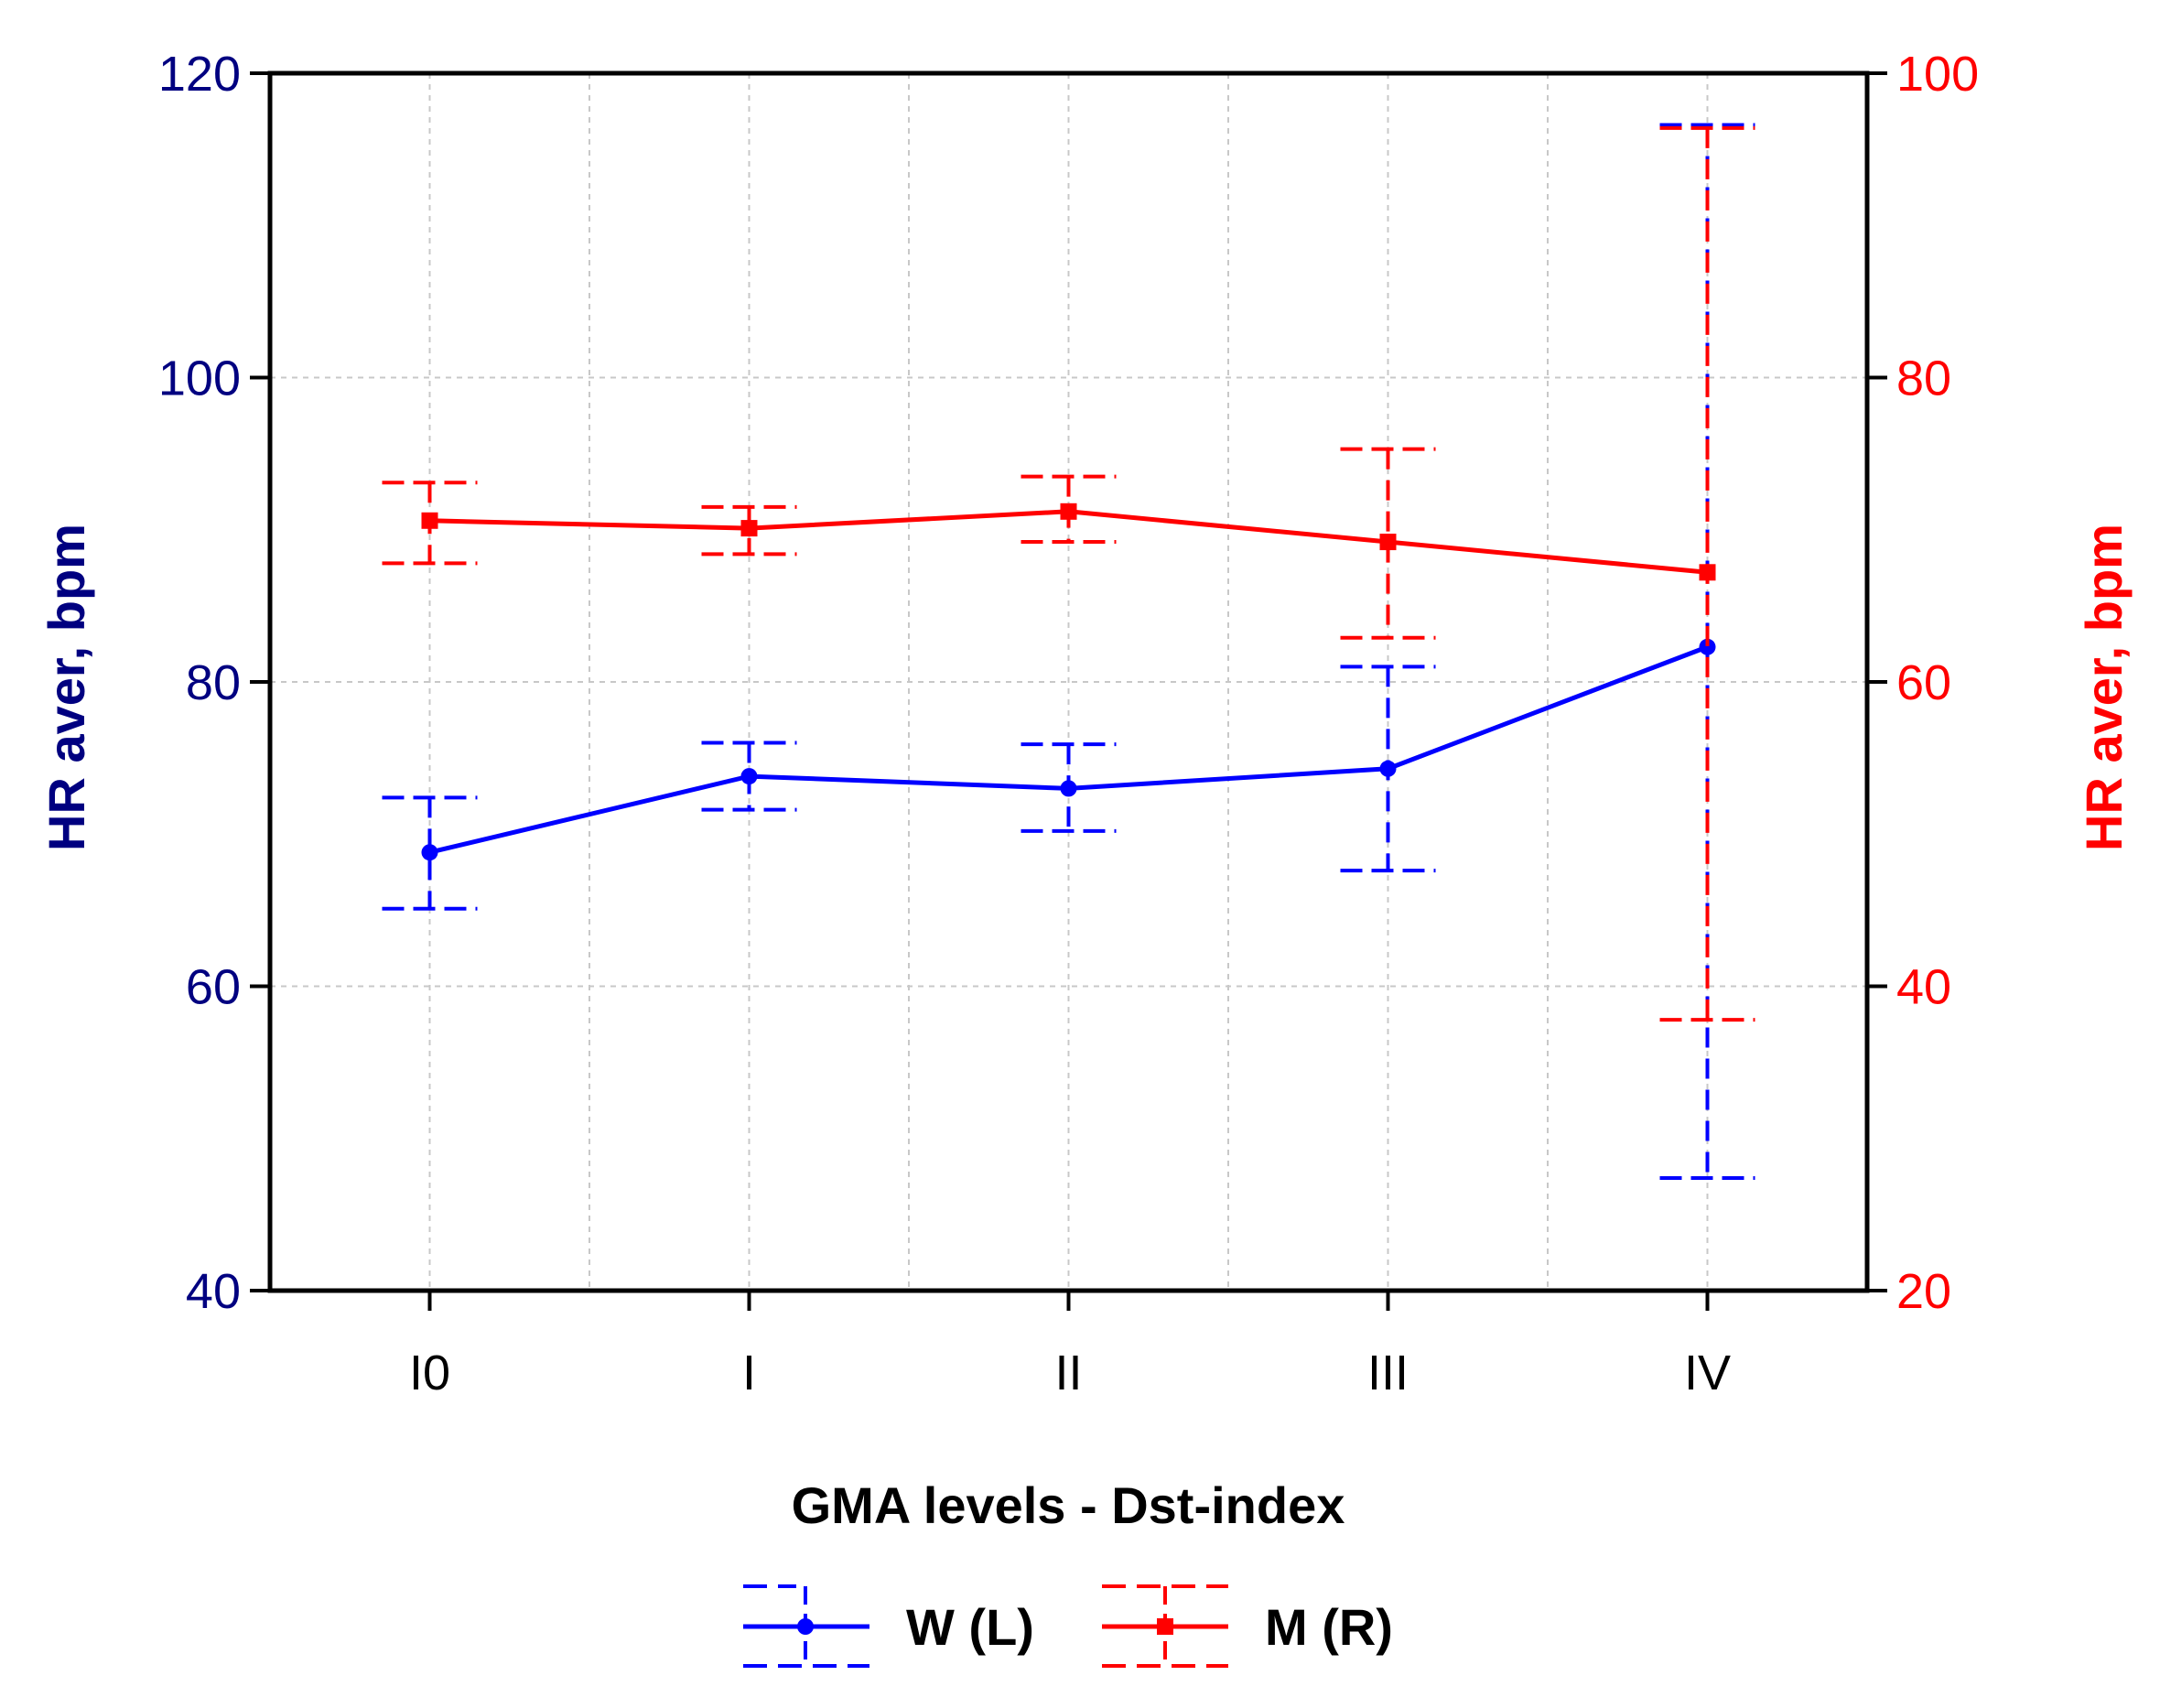 This screenshot has height=1708, width=2160. I want to click on y-left-axis-title: HR aver, bpm, so click(66, 687).